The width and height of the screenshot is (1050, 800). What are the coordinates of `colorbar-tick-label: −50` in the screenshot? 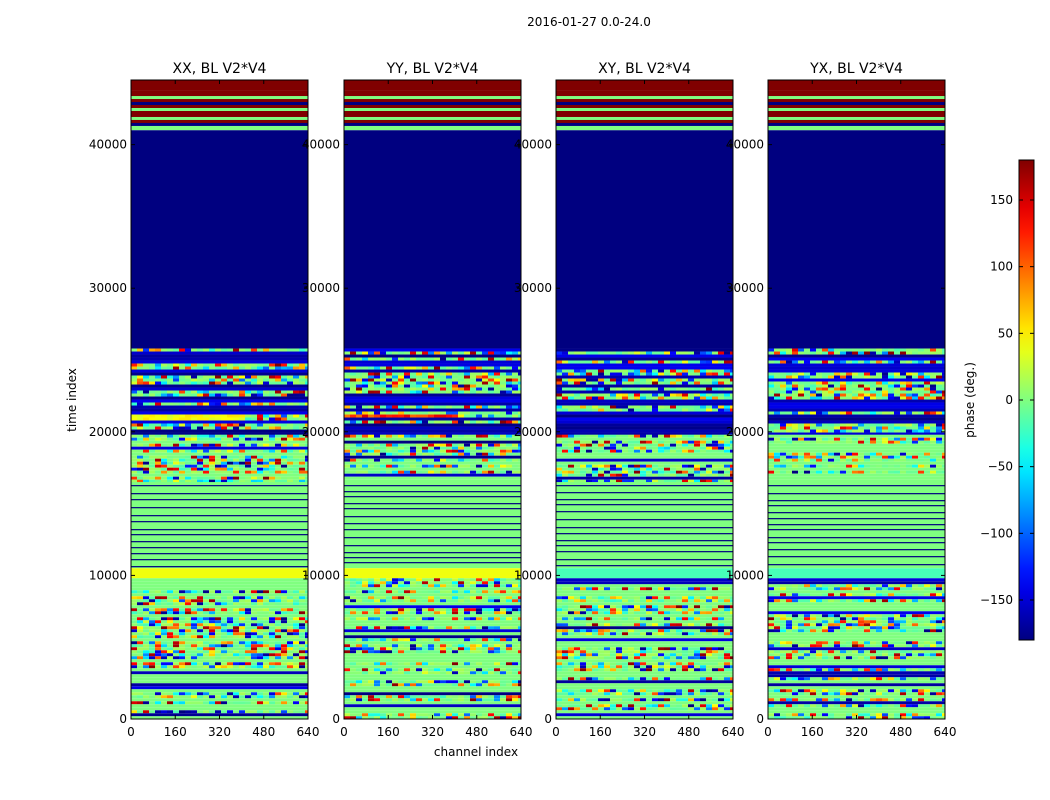 It's located at (1000, 467).